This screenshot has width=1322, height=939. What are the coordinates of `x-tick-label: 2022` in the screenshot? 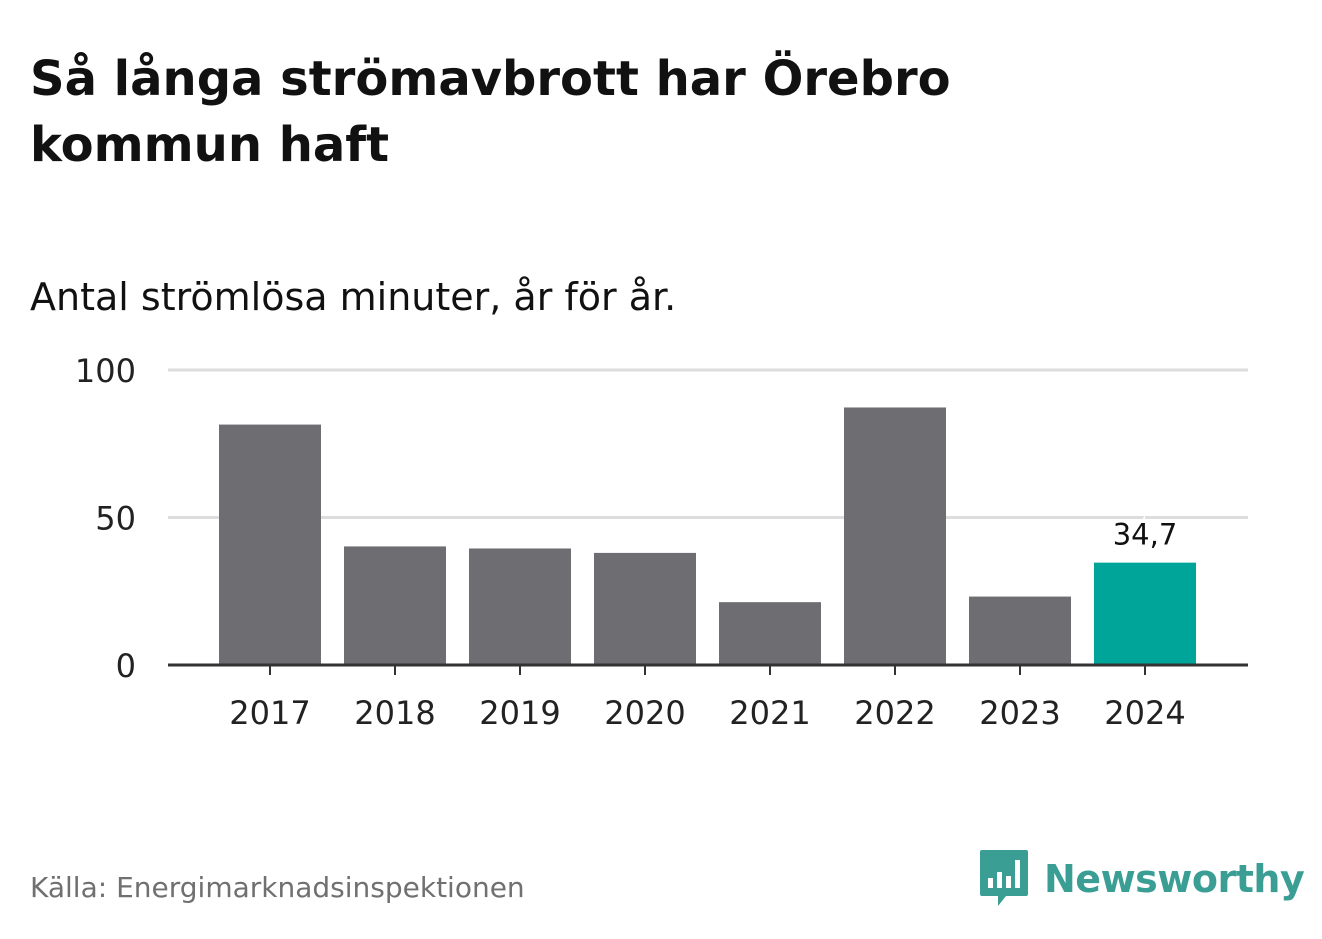 It's located at (894, 713).